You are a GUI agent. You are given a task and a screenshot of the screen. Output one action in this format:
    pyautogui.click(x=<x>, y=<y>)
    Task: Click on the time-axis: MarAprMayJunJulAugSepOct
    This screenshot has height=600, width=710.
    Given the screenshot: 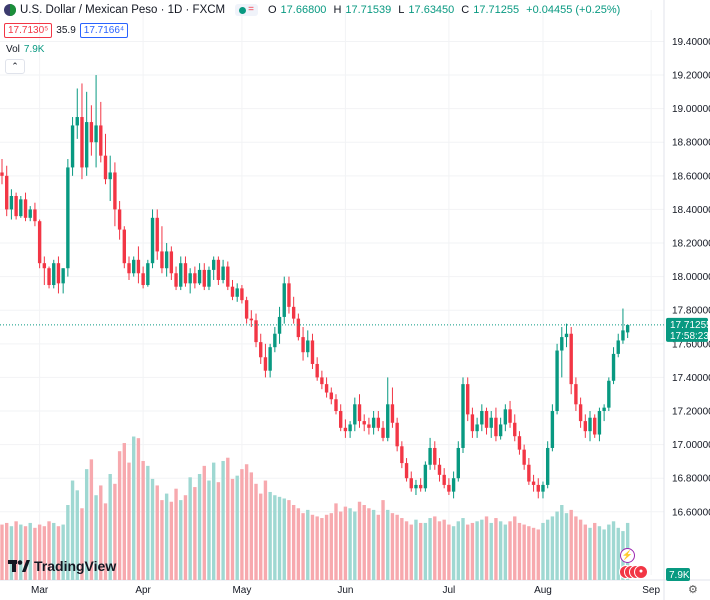 What is the action you would take?
    pyautogui.click(x=370, y=590)
    